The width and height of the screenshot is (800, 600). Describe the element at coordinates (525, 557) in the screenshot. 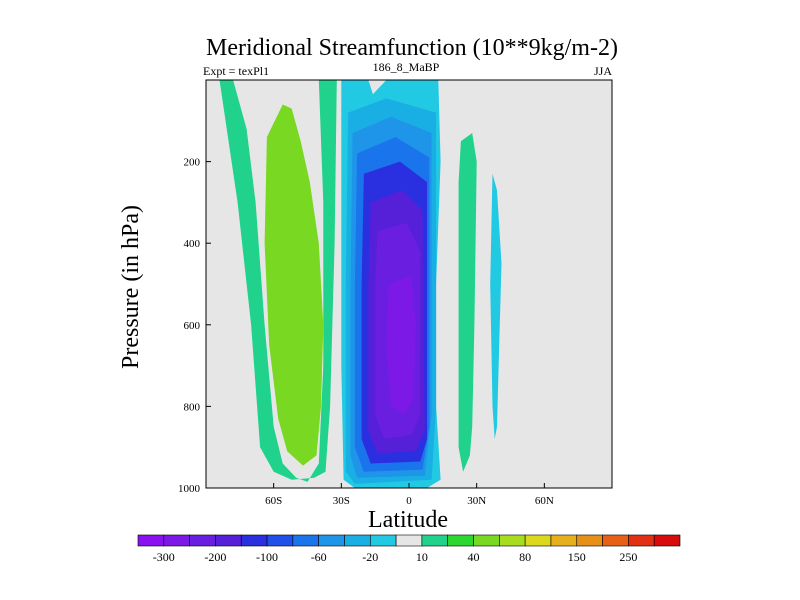

I see `colorbar-label: 80` at that location.